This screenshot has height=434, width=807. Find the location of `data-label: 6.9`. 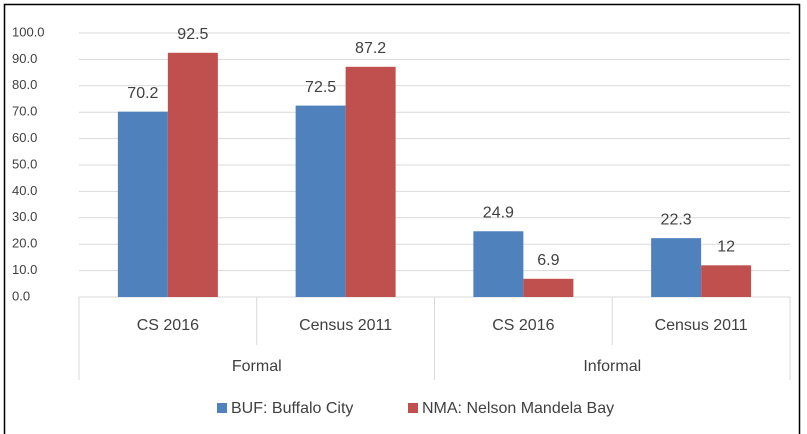

data-label: 6.9 is located at coordinates (548, 260).